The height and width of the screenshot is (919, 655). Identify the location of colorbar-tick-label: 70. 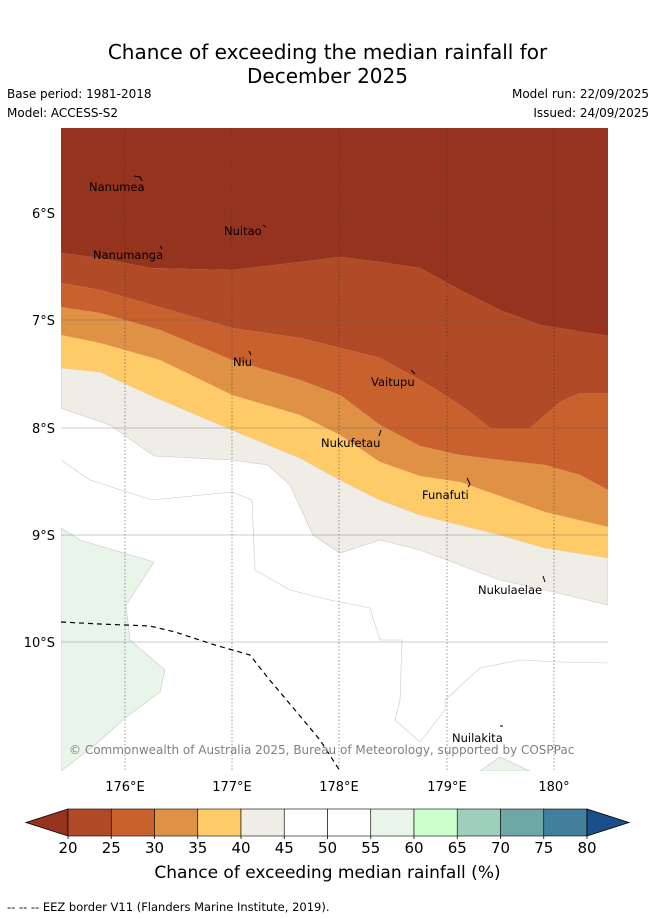
(500, 848).